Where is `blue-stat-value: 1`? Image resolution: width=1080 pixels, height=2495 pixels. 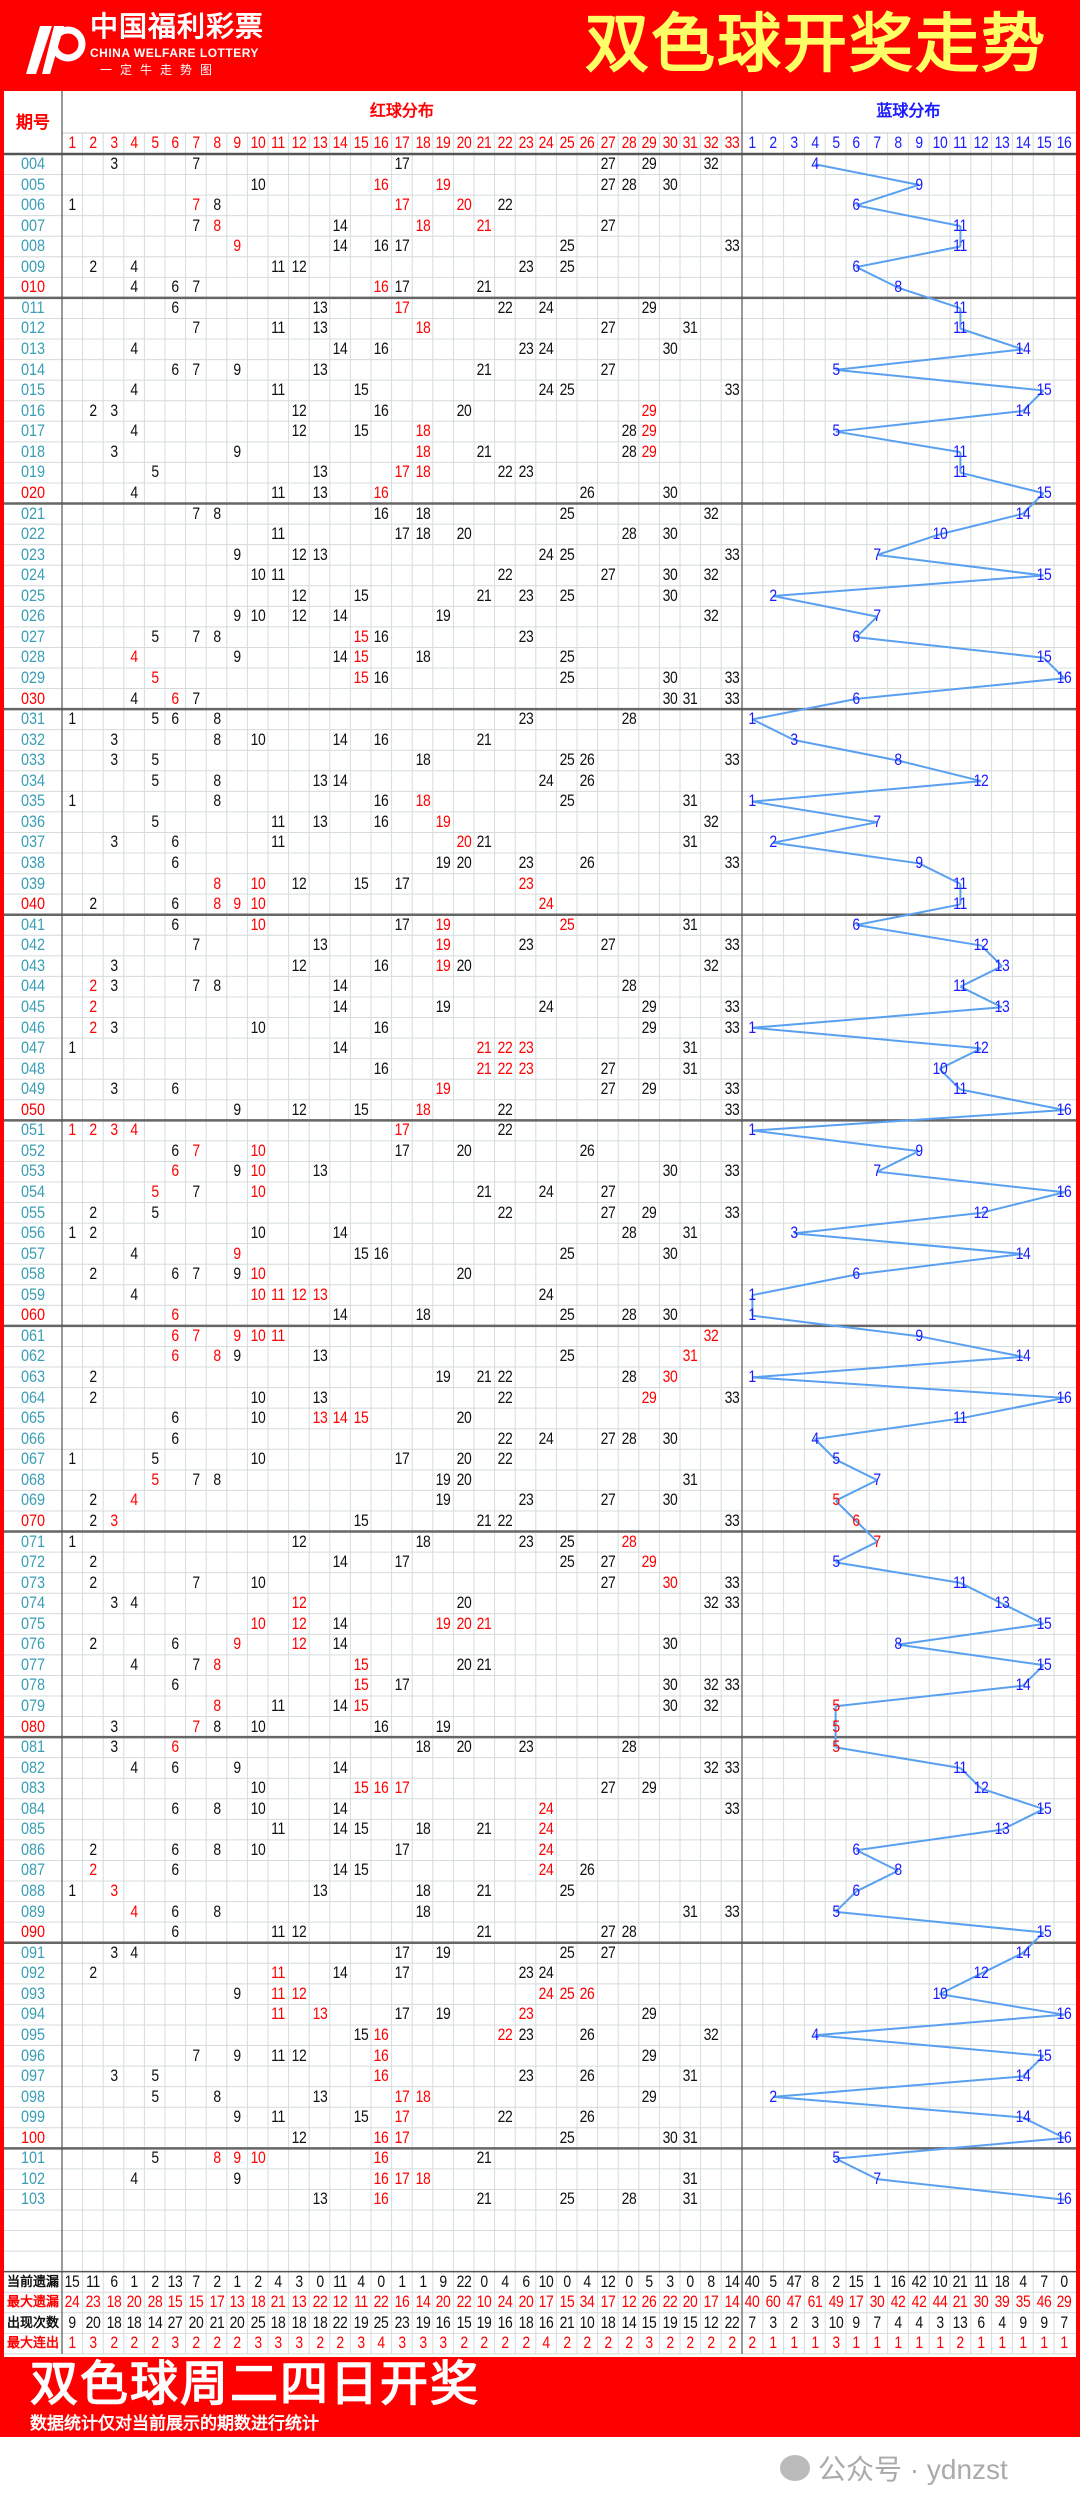
blue-stat-value: 1 is located at coordinates (773, 2343).